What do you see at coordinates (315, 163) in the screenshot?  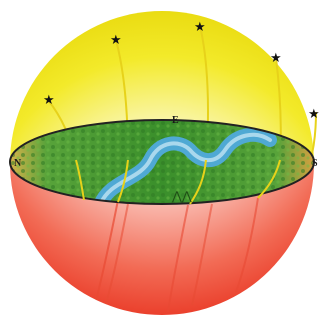 I see `south-label: S` at bounding box center [315, 163].